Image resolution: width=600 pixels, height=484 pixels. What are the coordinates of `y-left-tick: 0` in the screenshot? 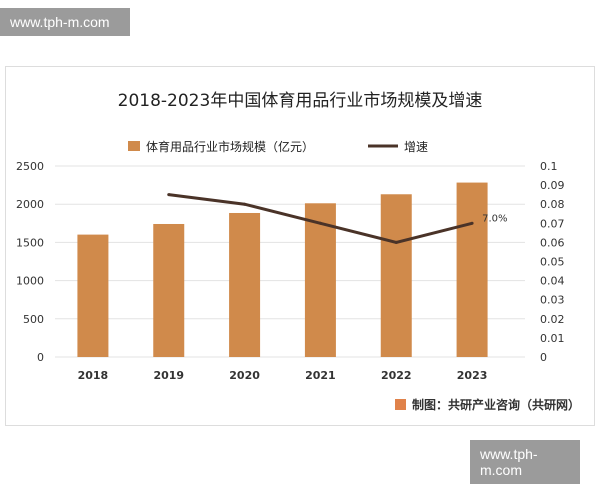 It's located at (40, 357).